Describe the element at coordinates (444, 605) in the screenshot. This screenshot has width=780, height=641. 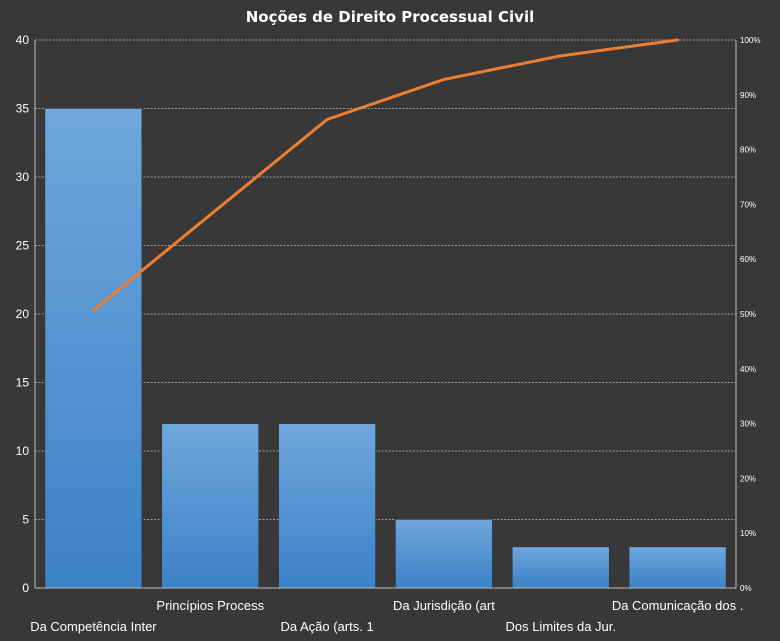
I see `x-tick-label: Da Jurisdição (art` at that location.